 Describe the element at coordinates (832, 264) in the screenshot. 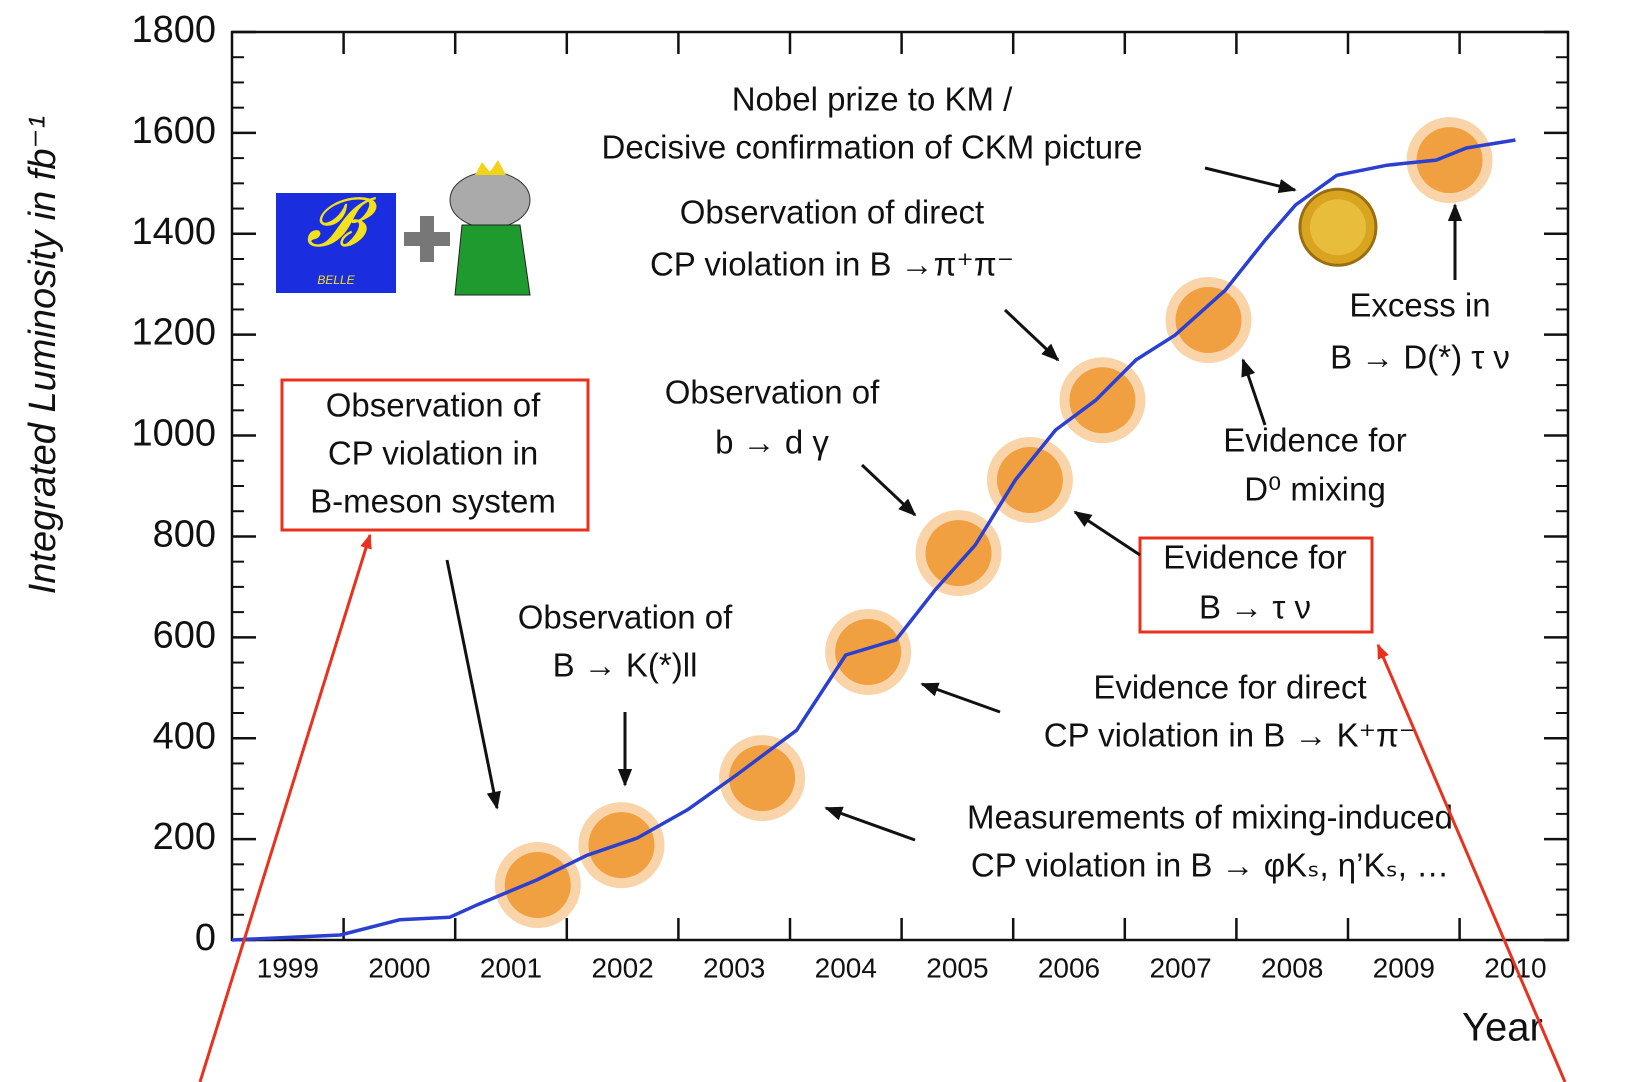

I see `annotation: CP violation in B →π⁺π⁻` at that location.